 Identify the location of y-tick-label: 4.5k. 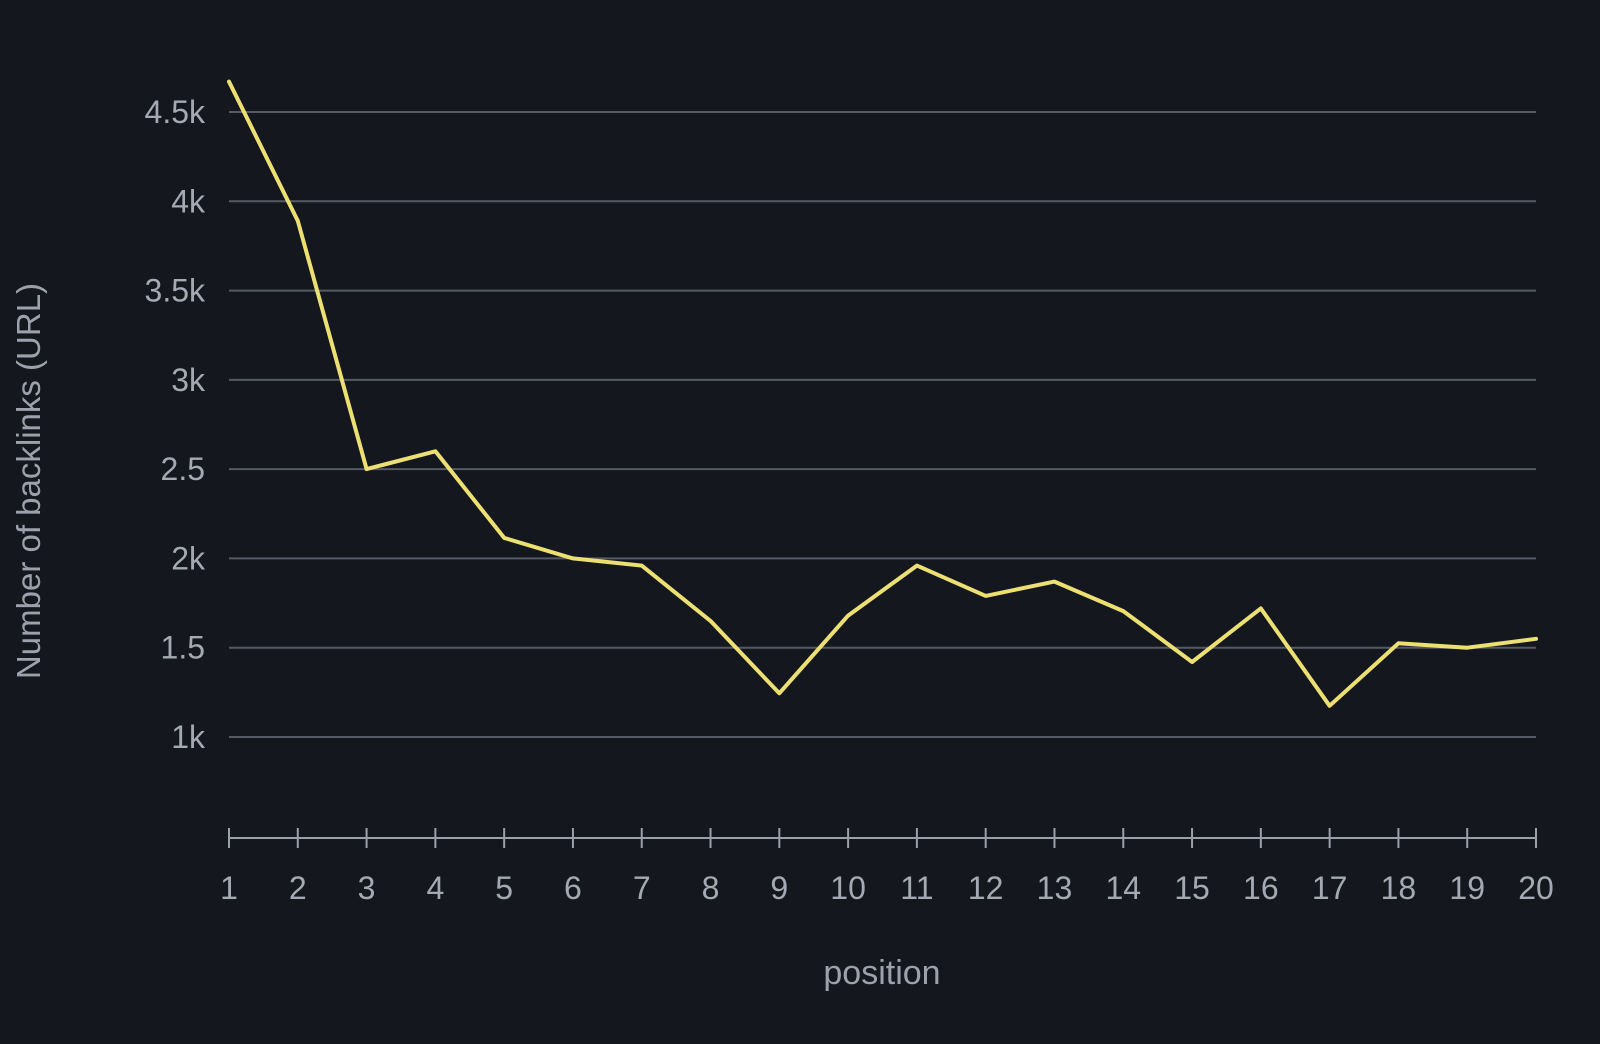
(175, 112).